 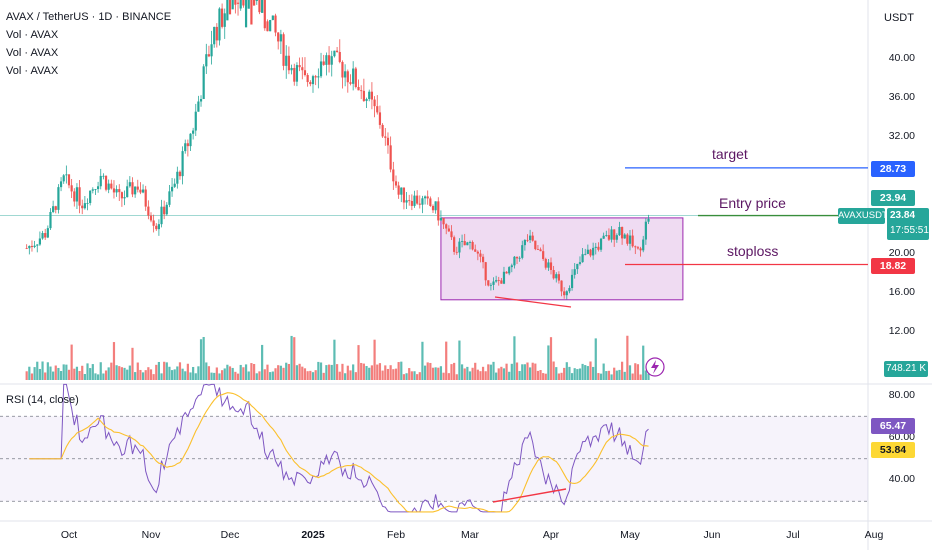 I want to click on currency-label: USDT, so click(x=899, y=18).